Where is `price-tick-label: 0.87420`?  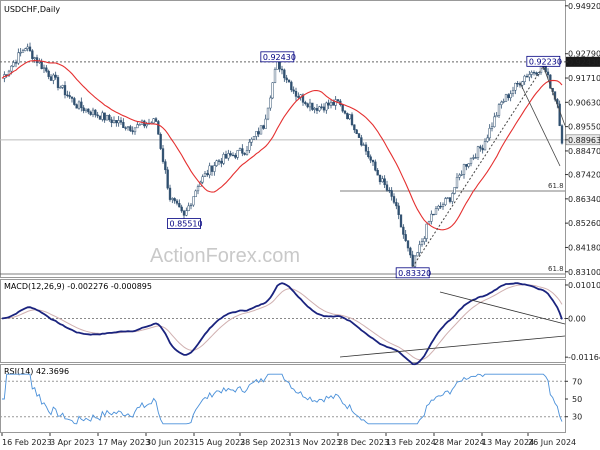
price-tick-label: 0.87420 is located at coordinates (584, 175).